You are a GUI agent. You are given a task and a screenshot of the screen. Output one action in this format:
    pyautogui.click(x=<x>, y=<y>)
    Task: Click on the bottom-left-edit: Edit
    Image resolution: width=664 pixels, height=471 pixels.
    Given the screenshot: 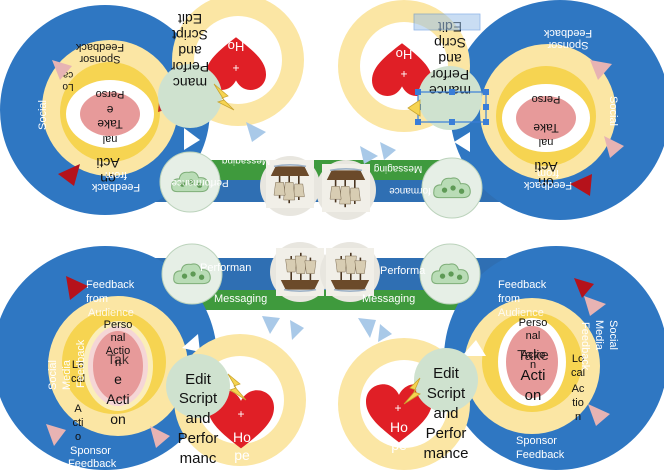 What is the action you would take?
    pyautogui.click(x=198, y=379)
    